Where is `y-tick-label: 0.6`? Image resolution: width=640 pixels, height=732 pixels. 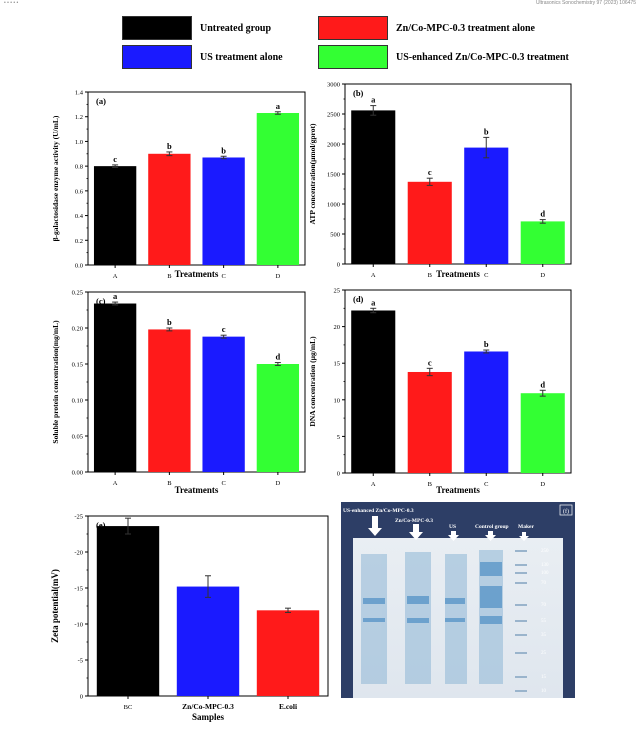 y-tick-label: 0.6 is located at coordinates (79, 191).